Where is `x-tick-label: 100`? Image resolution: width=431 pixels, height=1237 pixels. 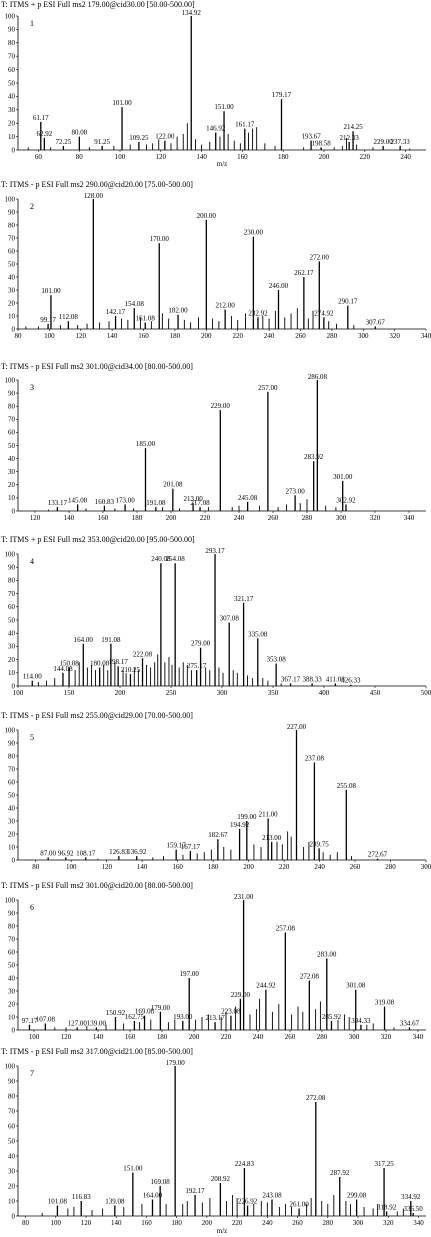 x-tick-label: 100 is located at coordinates (56, 1223).